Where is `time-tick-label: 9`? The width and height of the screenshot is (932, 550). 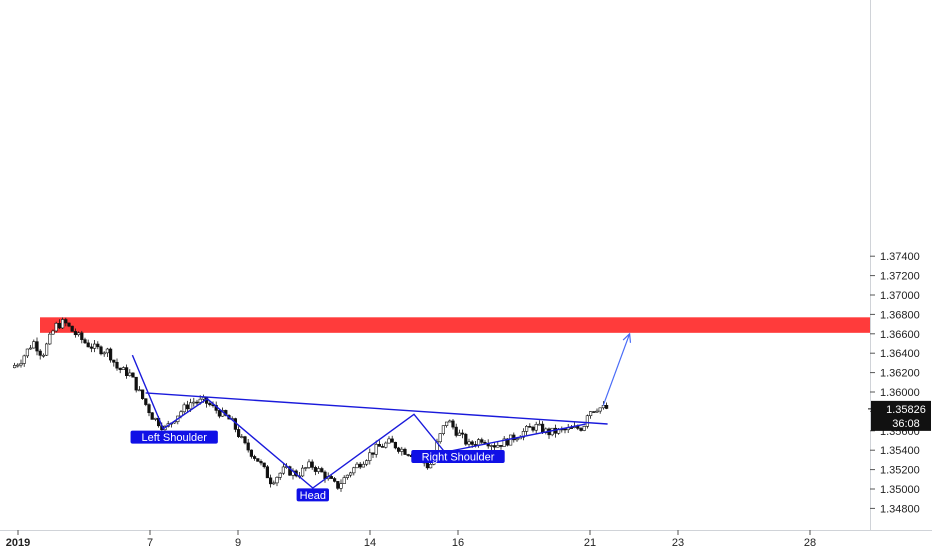
time-tick-label: 9 is located at coordinates (238, 543).